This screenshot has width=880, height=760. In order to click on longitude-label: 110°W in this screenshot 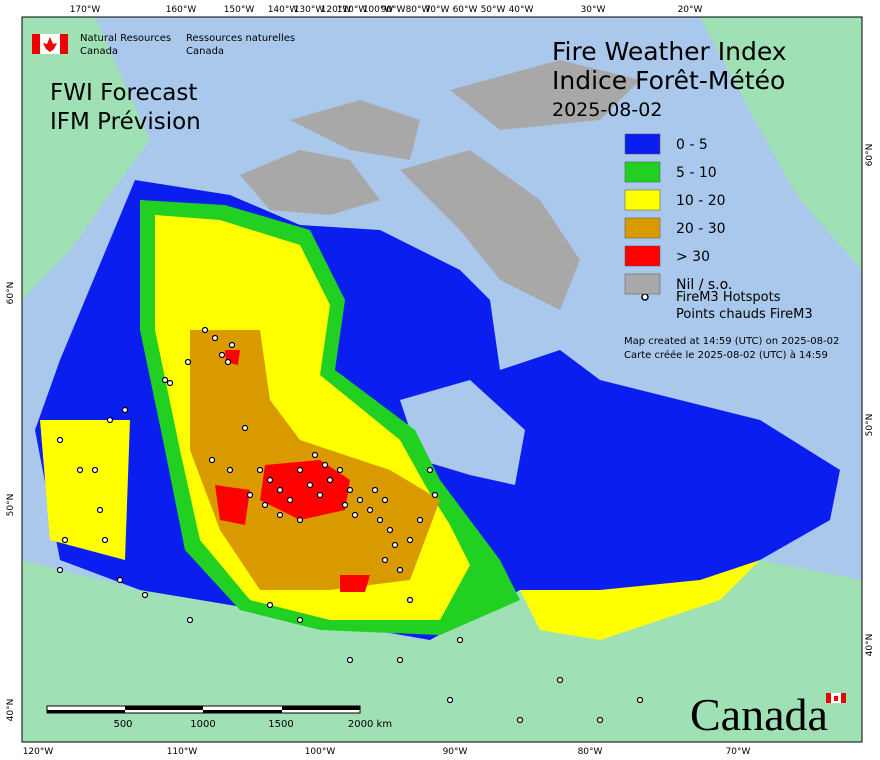, I will do `click(352, 10)`.